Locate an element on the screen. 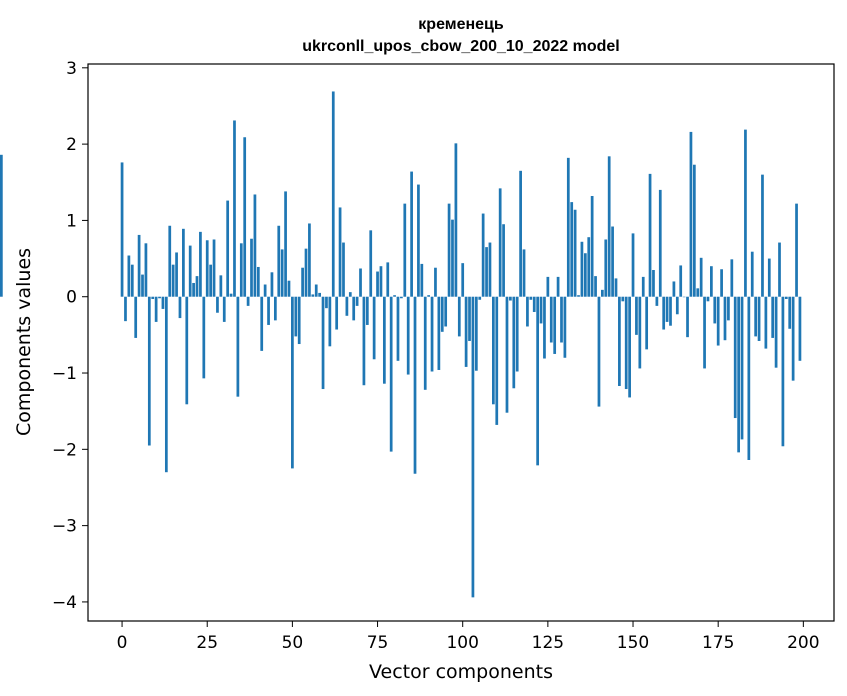 Image resolution: width=847 pixels, height=696 pixels. x-tick-label: 100 is located at coordinates (462, 643).